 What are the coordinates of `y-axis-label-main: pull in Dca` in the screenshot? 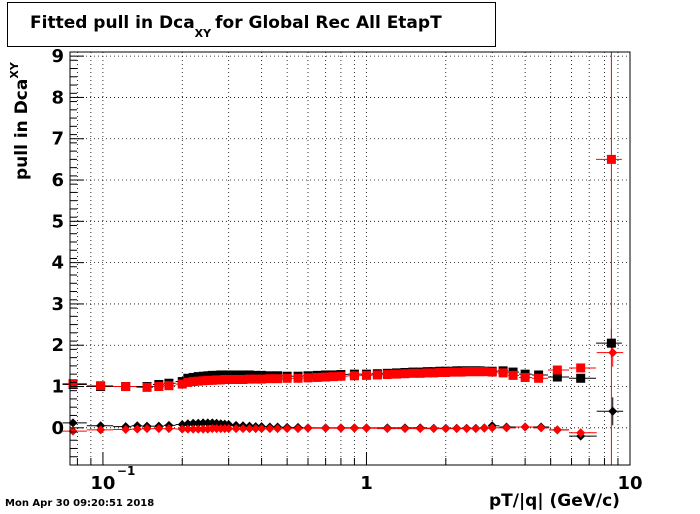 It's located at (22, 129).